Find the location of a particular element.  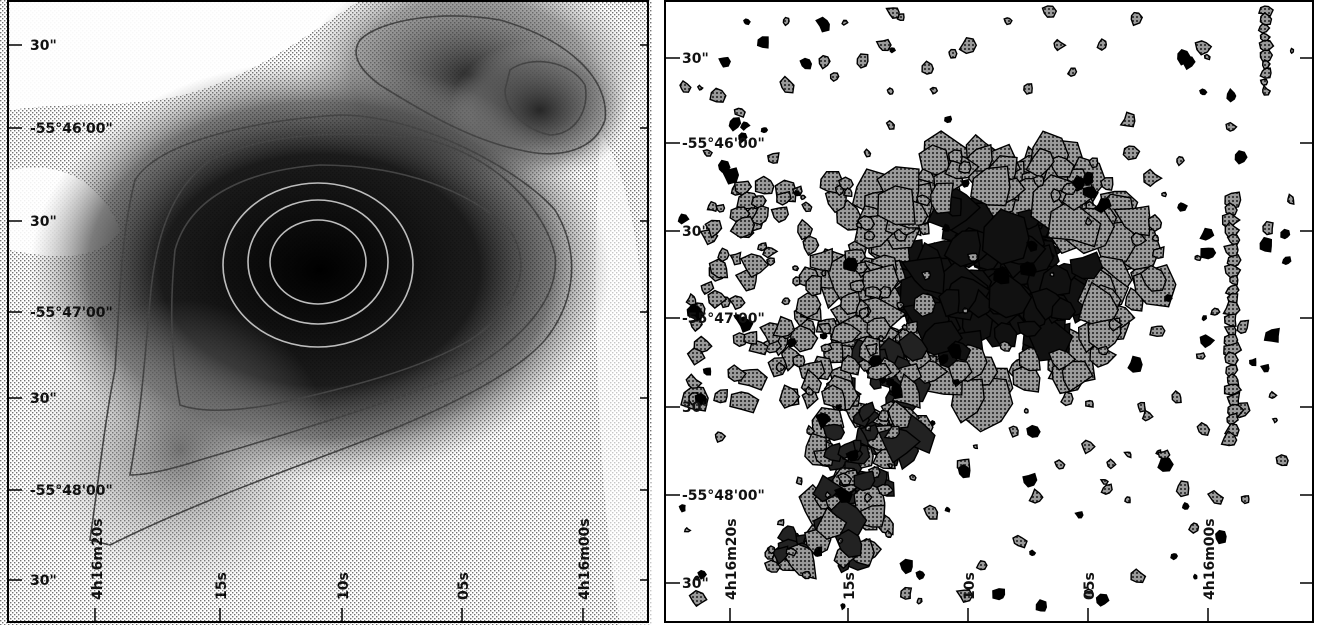

right-ra-label-2: 10s is located at coordinates (970, 586).